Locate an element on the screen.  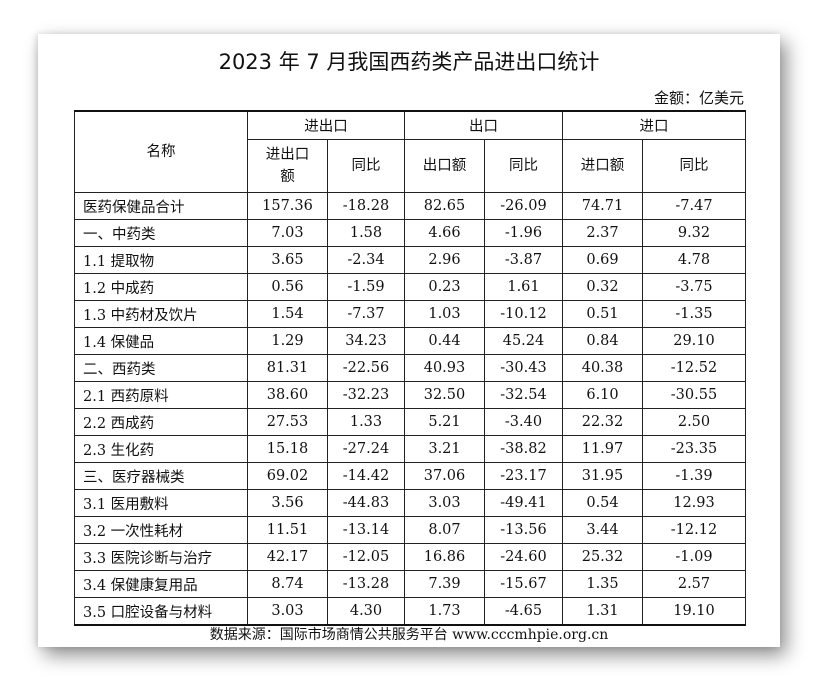
cell-total-yoy: -22.56 is located at coordinates (366, 368).